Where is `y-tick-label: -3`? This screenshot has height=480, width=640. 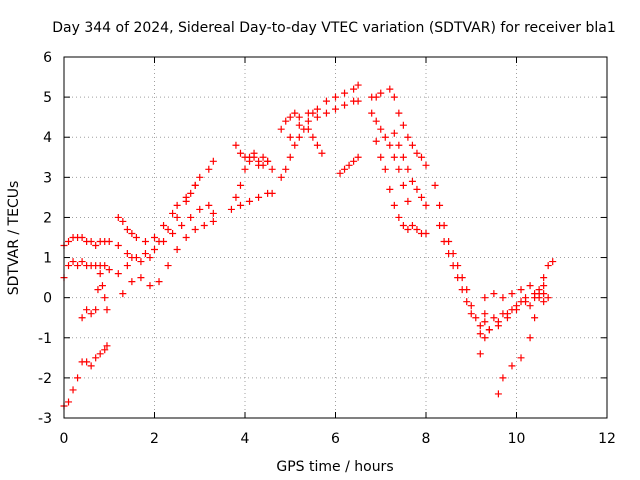 y-tick-label: -3 is located at coordinates (45, 419).